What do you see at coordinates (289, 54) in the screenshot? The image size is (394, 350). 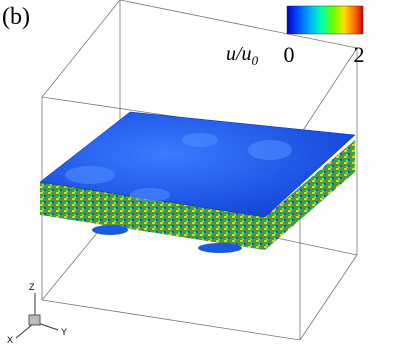 I see `colorbar-tick: 0` at bounding box center [289, 54].